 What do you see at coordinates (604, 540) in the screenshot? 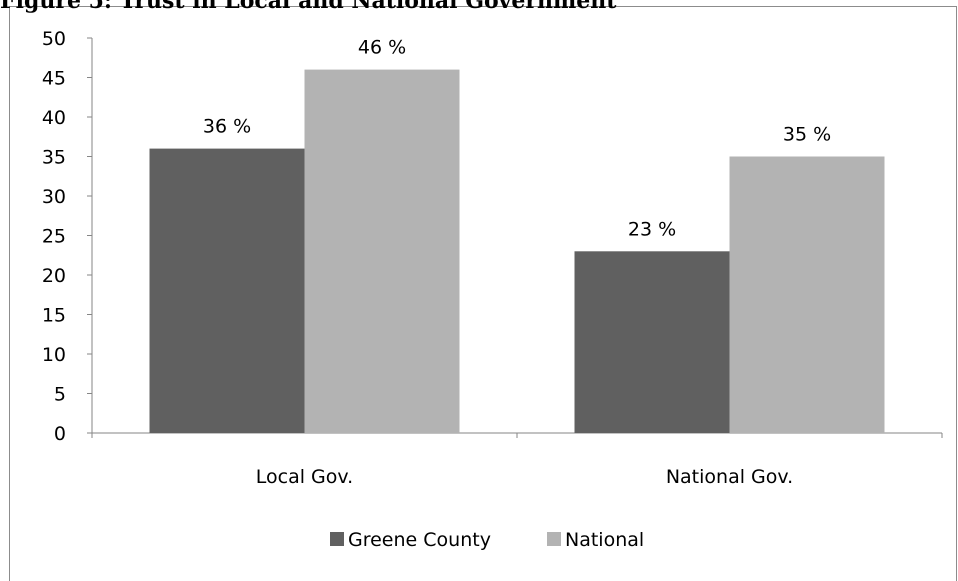
I see `legend-label: National` at bounding box center [604, 540].